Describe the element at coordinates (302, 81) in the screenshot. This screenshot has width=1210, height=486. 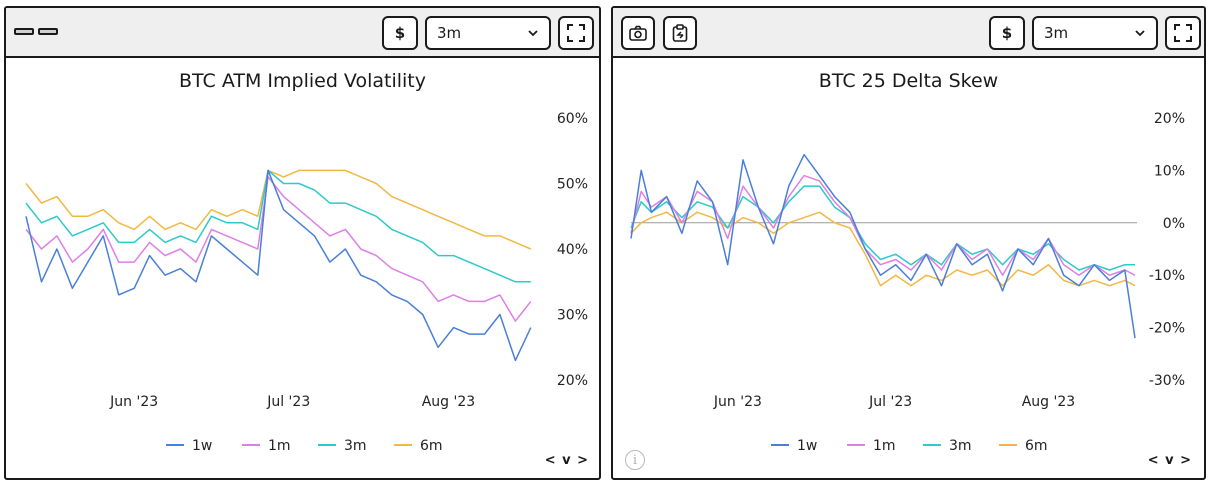
I see `chart-title: BTC ATM Implied Volatility` at that location.